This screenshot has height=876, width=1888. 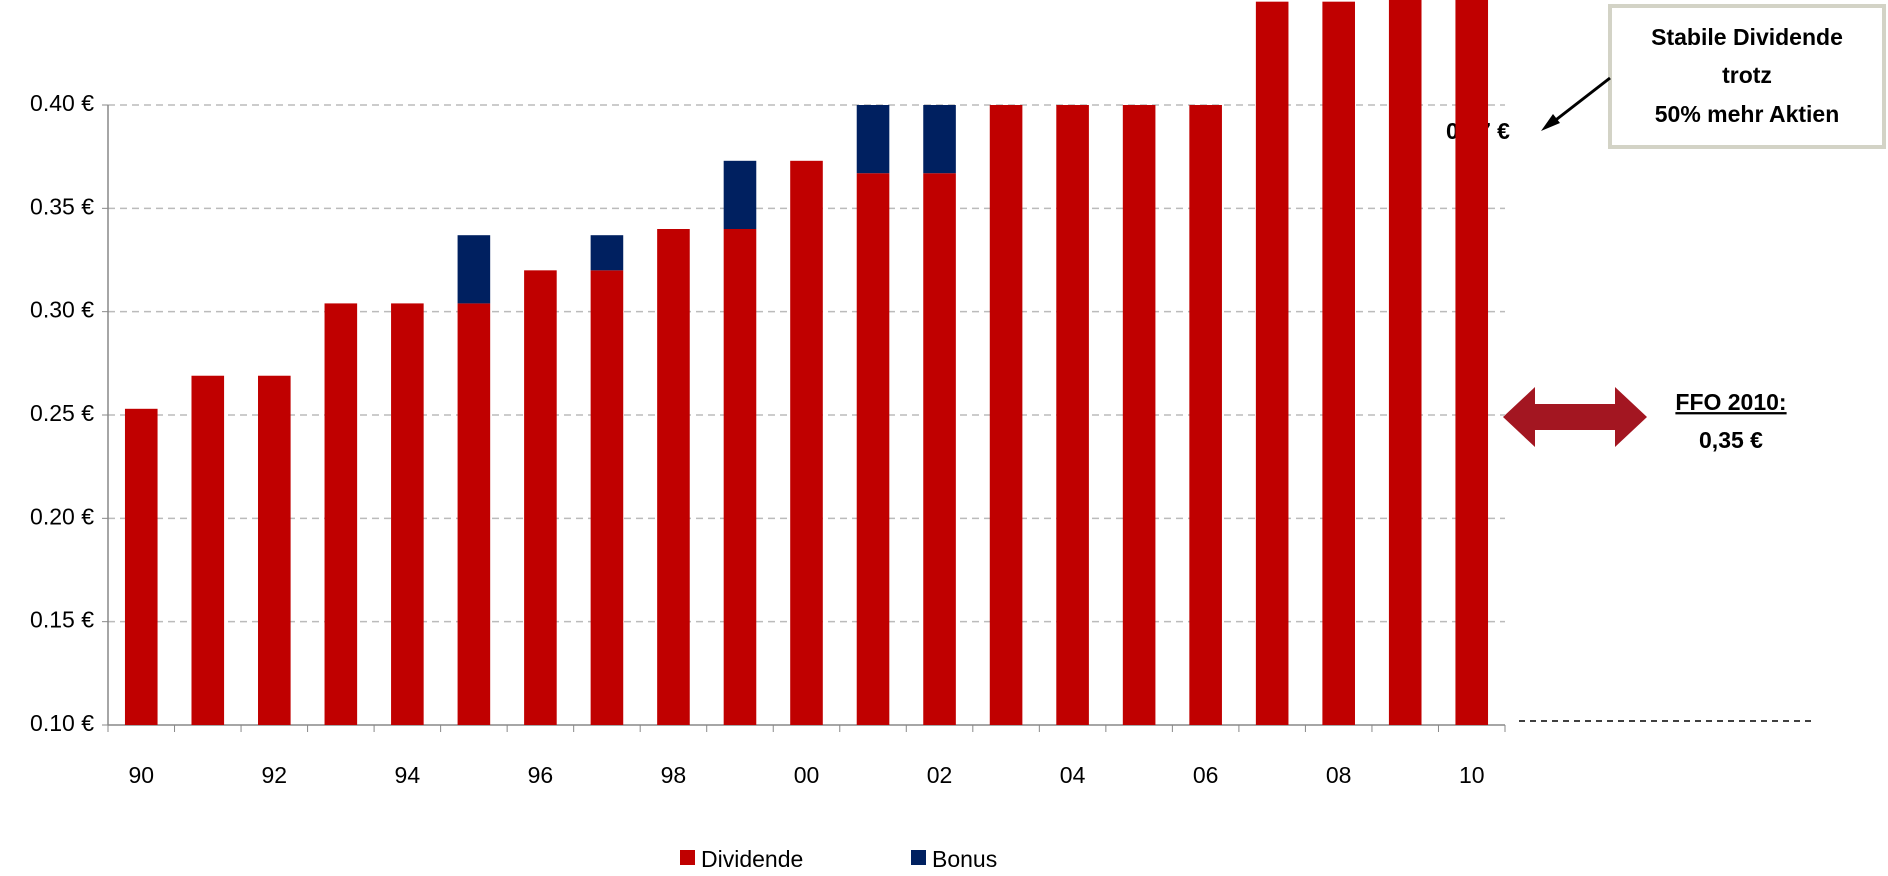 I want to click on callout-box, so click(x=1747, y=76).